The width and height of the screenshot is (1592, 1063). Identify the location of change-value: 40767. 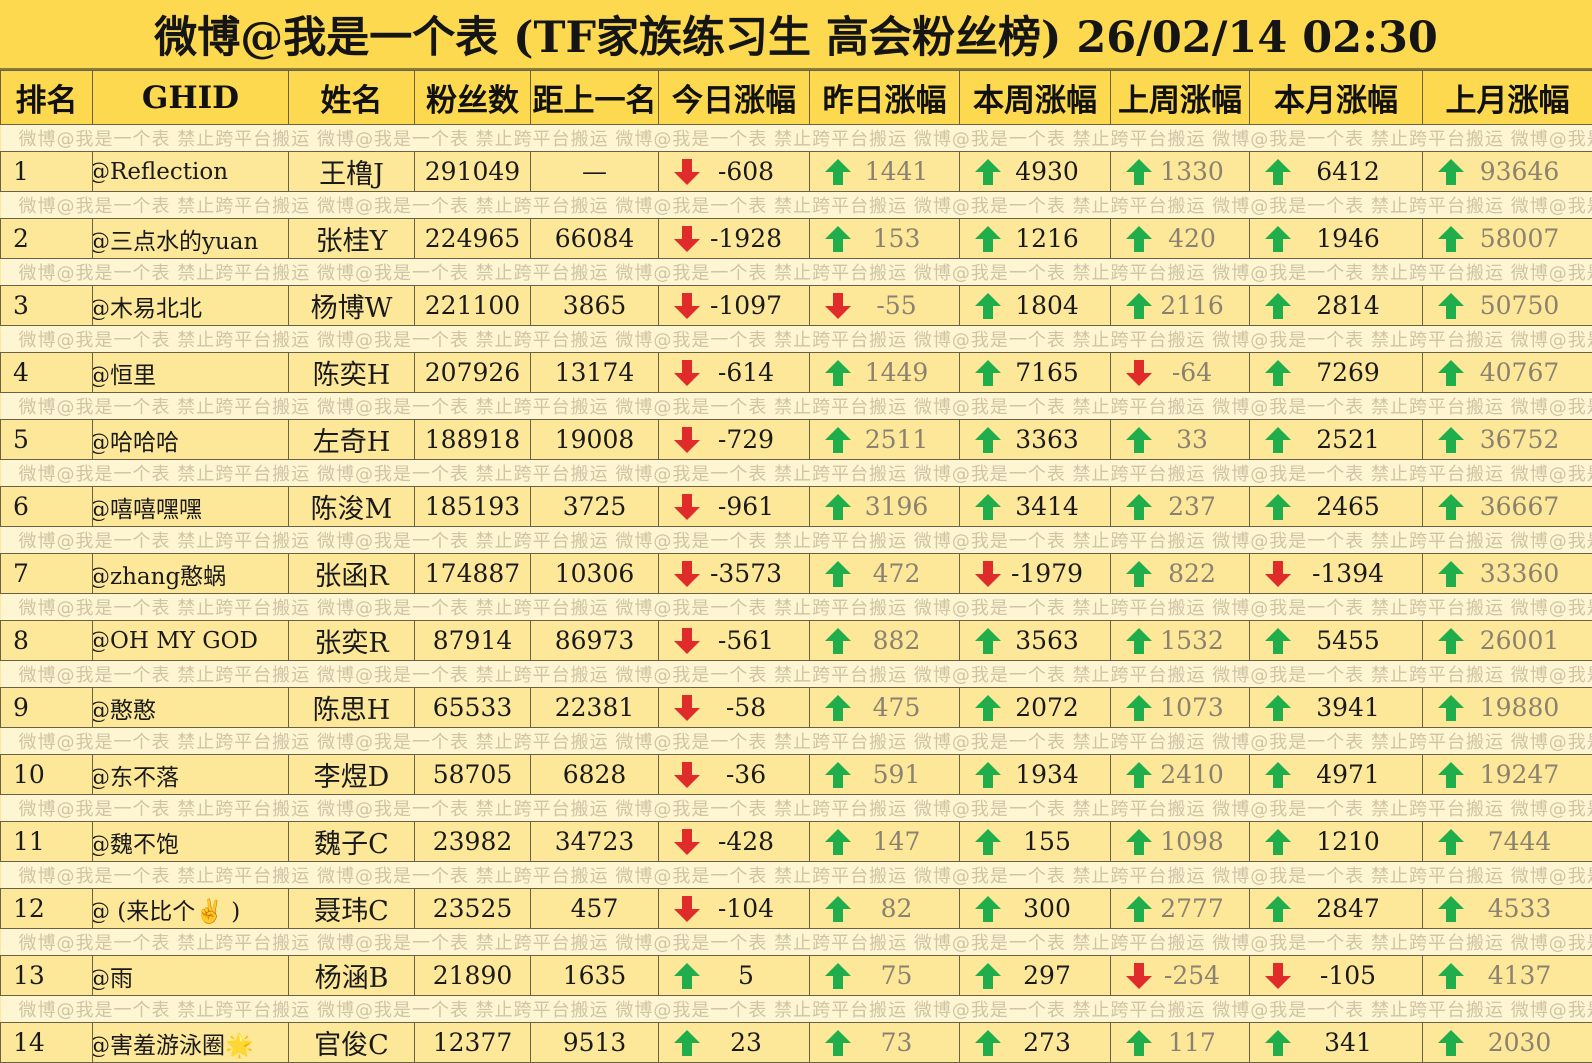
(1528, 372).